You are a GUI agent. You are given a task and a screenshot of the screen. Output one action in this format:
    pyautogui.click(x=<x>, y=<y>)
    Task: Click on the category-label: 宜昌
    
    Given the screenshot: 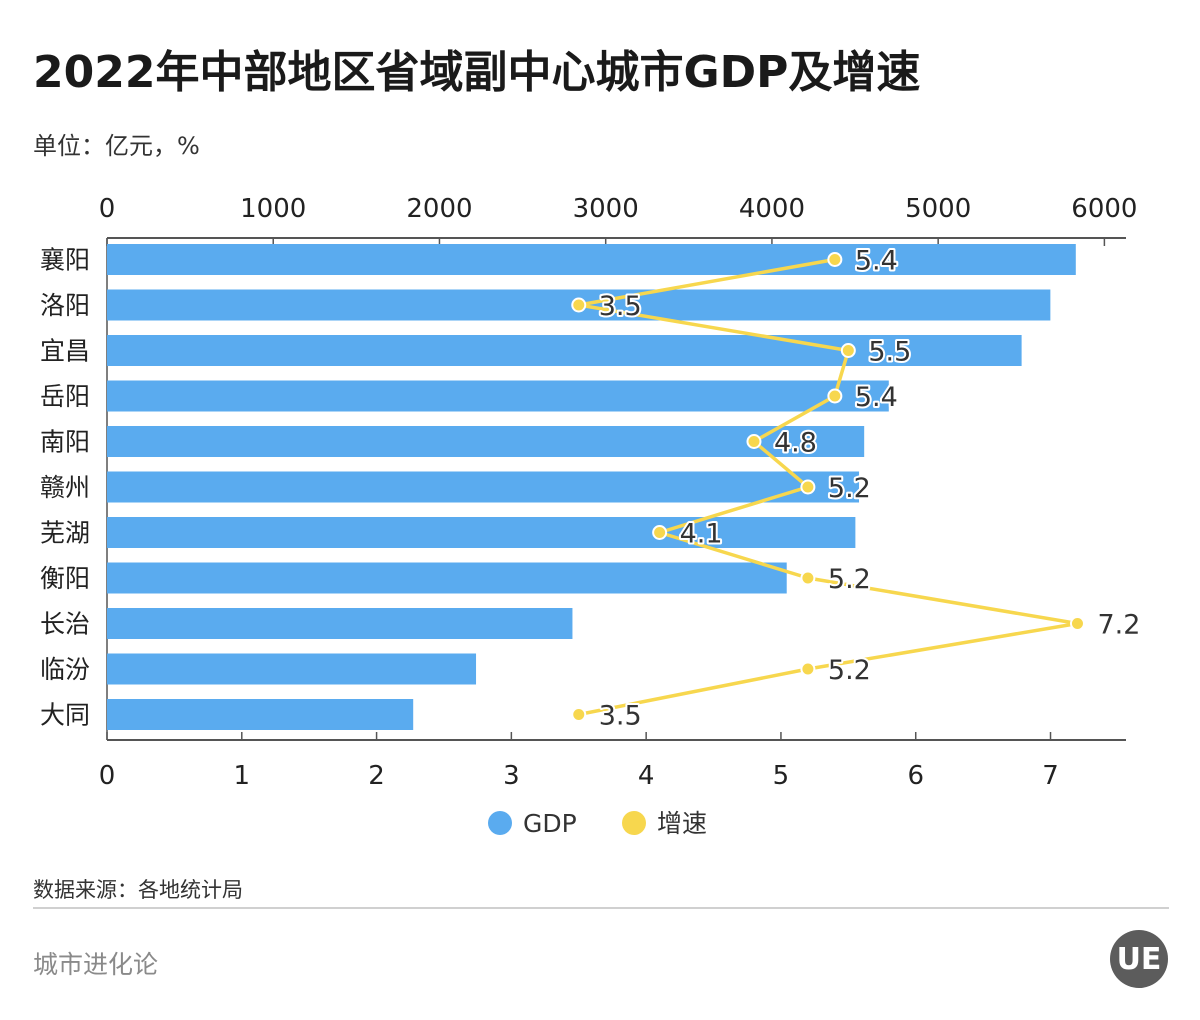 What is the action you would take?
    pyautogui.click(x=65, y=351)
    